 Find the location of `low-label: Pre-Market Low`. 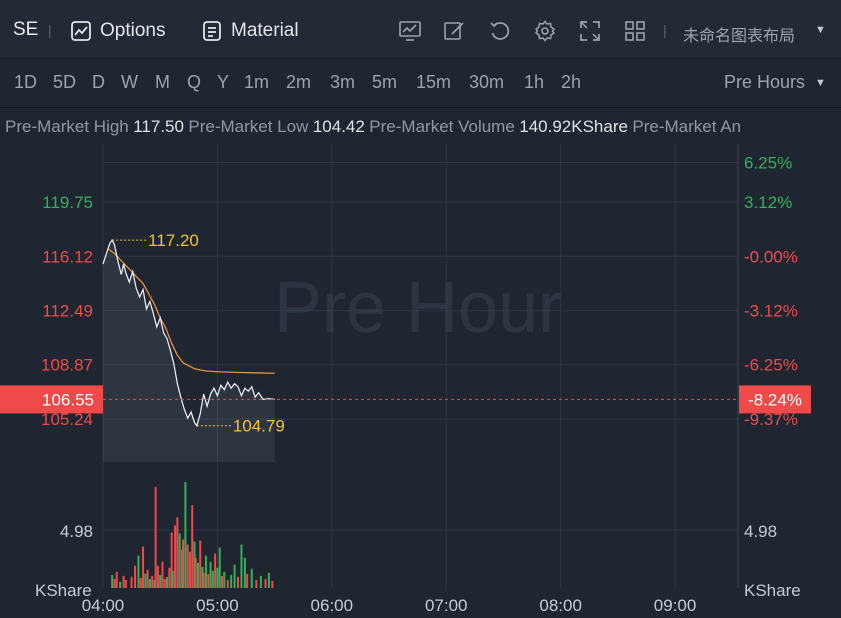

low-label: Pre-Market Low is located at coordinates (248, 126).